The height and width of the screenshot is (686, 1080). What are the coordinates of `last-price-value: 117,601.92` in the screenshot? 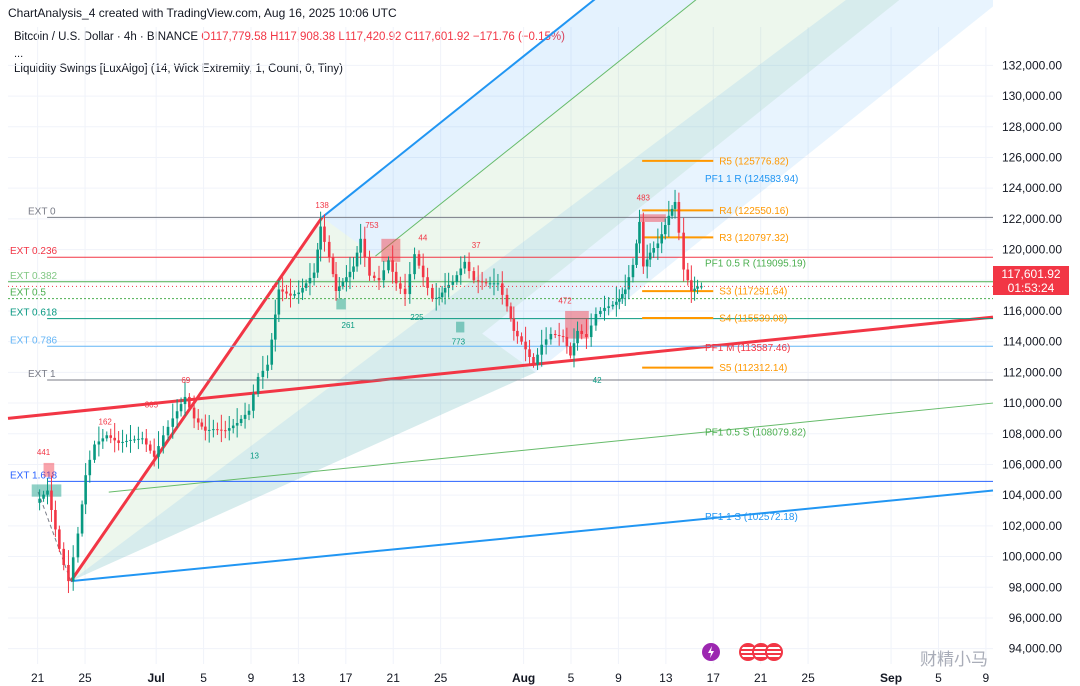 It's located at (1031, 274).